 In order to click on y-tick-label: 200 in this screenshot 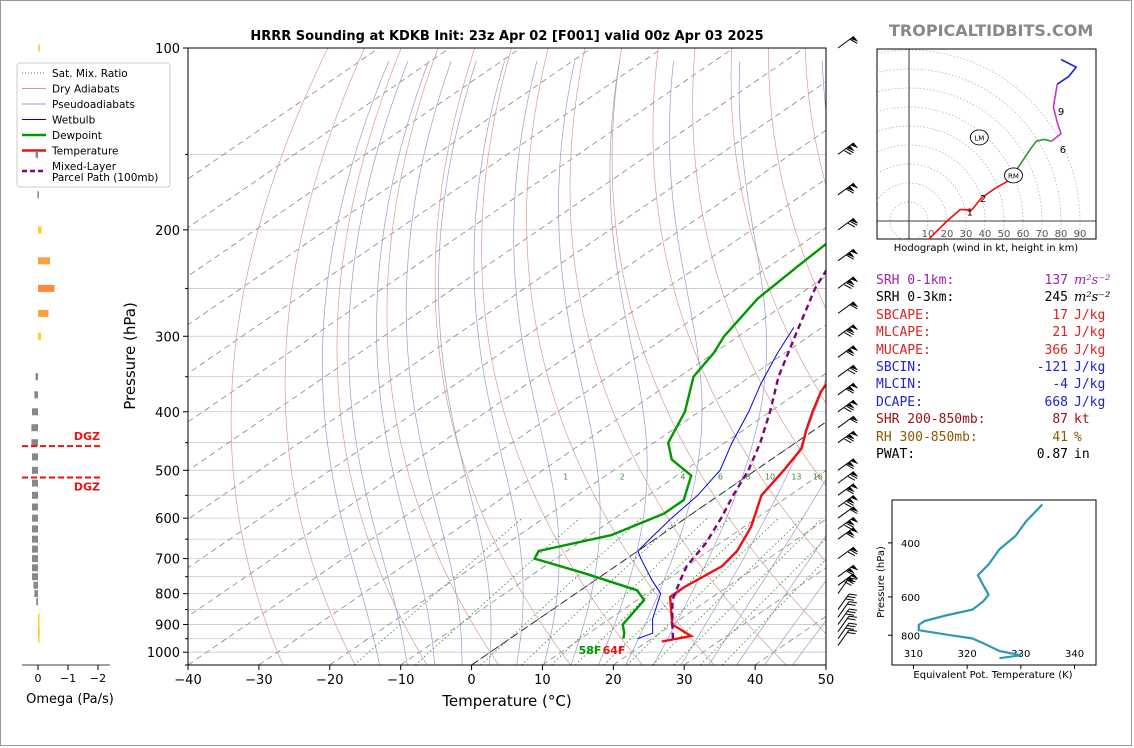, I will do `click(167, 231)`.